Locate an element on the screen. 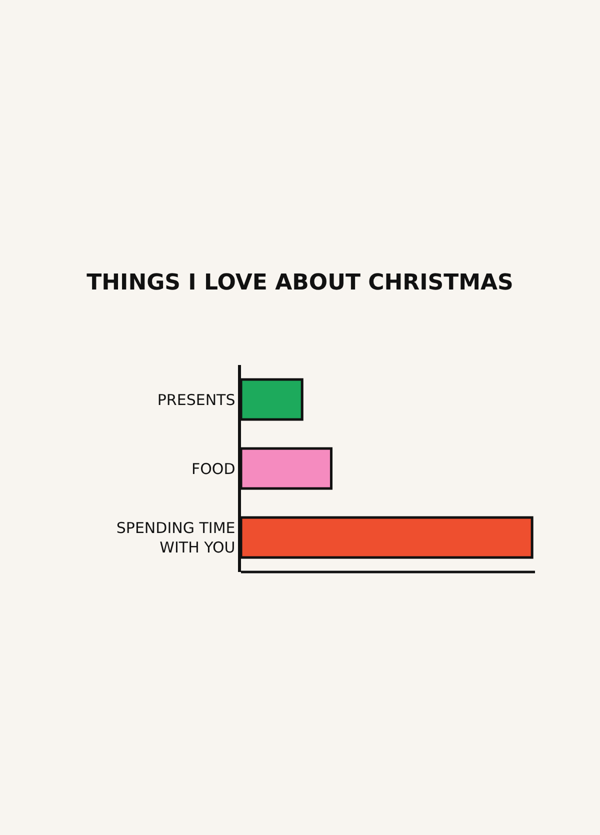 The width and height of the screenshot is (600, 835). y-tick-label: SPENDING TIME WITH YOU is located at coordinates (176, 537).